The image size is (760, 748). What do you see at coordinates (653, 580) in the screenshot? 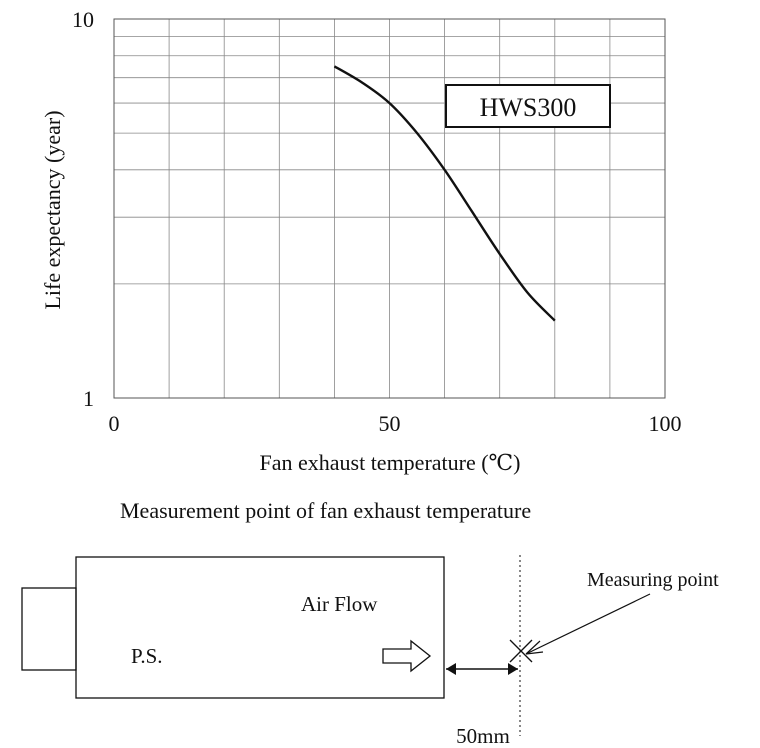
I see `measuring-point-label: Measuring point` at bounding box center [653, 580].